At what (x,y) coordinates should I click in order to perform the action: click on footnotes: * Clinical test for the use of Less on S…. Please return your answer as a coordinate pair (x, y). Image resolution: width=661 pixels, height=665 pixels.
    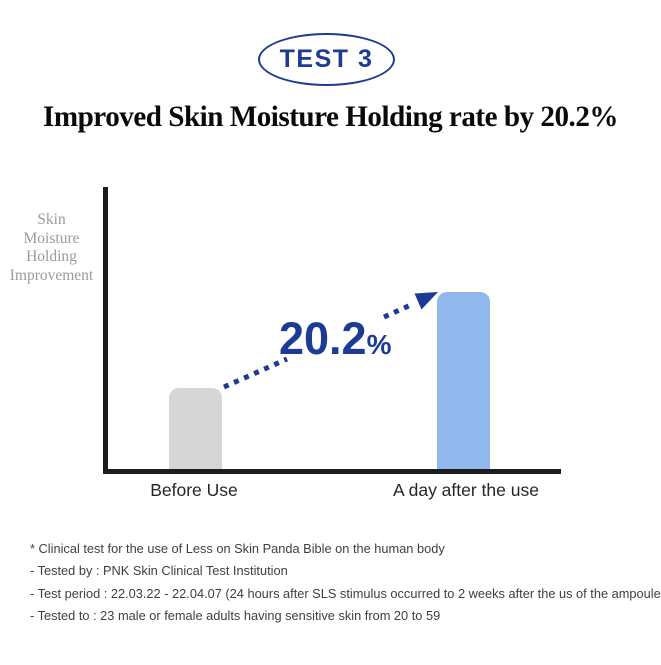
    Looking at the image, I should click on (345, 582).